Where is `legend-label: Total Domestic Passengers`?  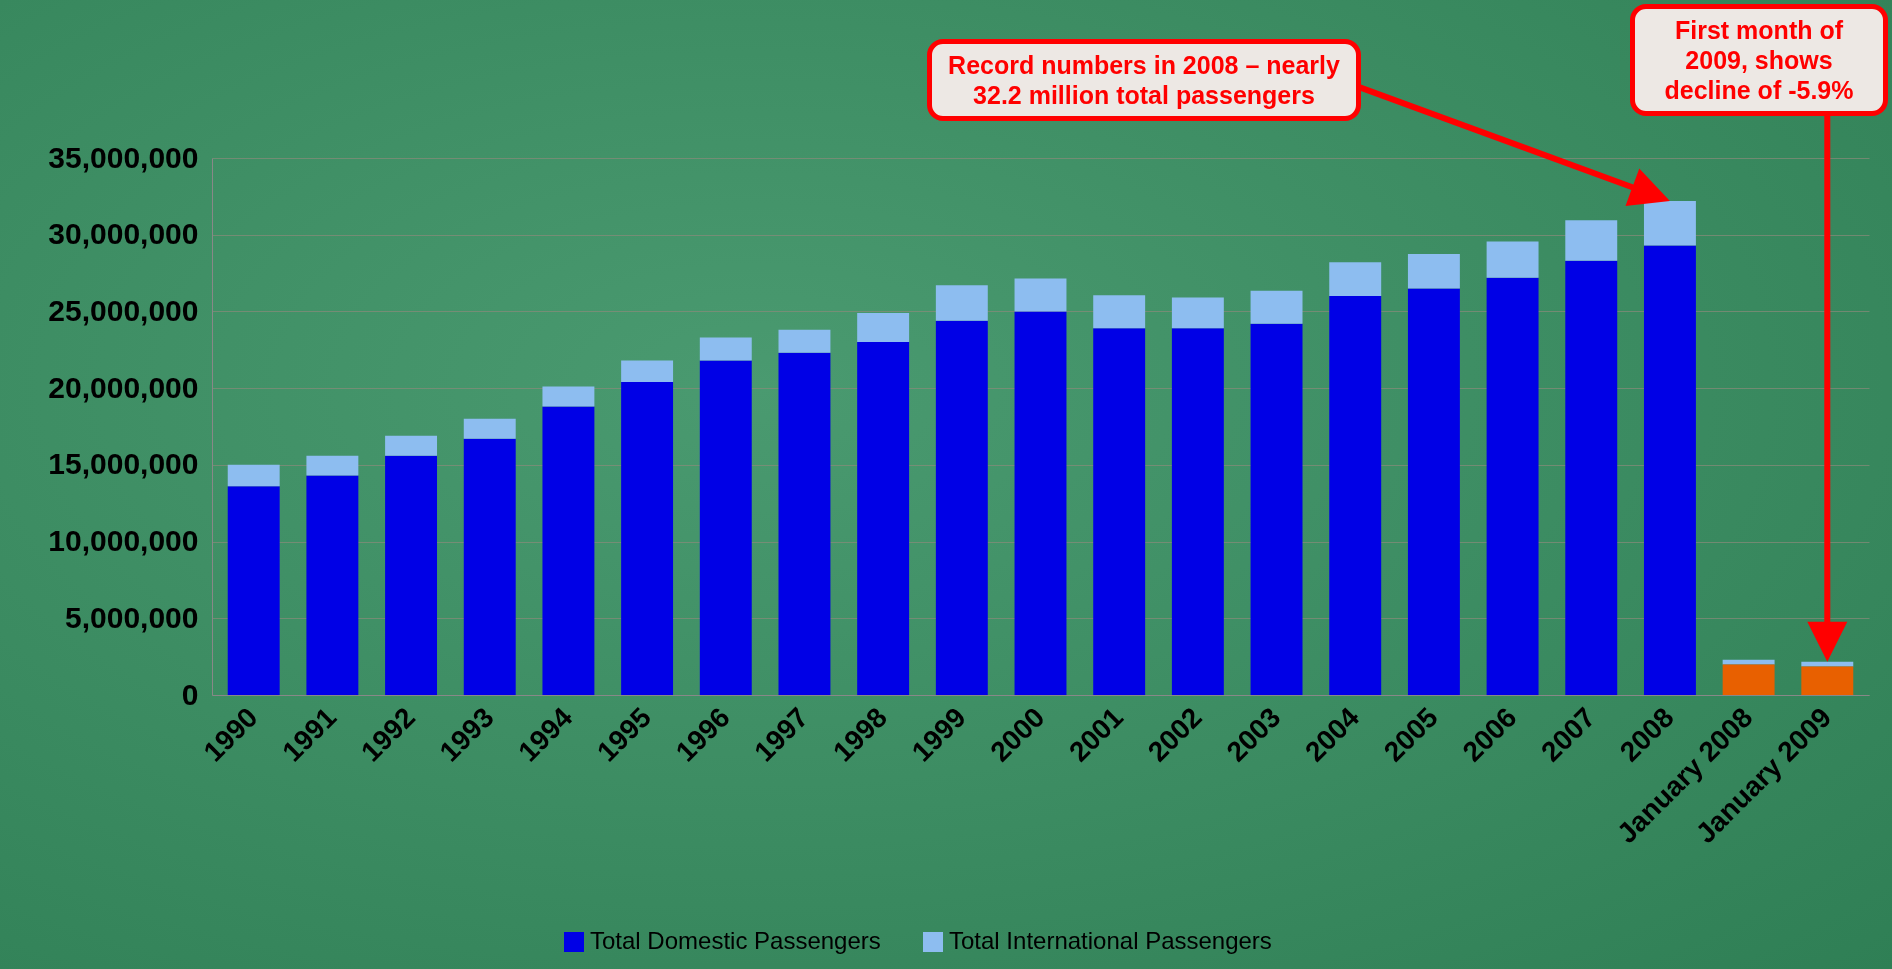 legend-label: Total Domestic Passengers is located at coordinates (735, 940).